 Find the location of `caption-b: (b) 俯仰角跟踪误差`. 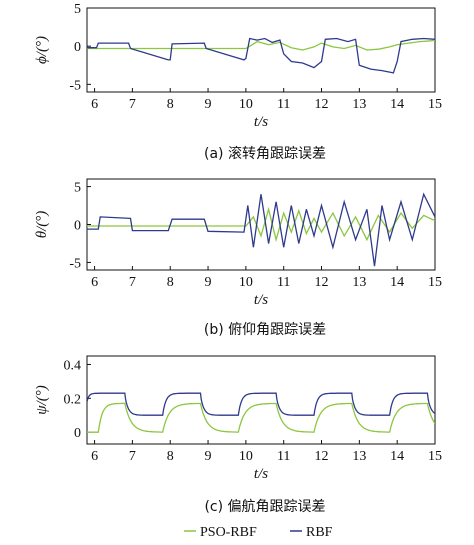

caption-b: (b) 俯仰角跟踪误差 is located at coordinates (265, 330).